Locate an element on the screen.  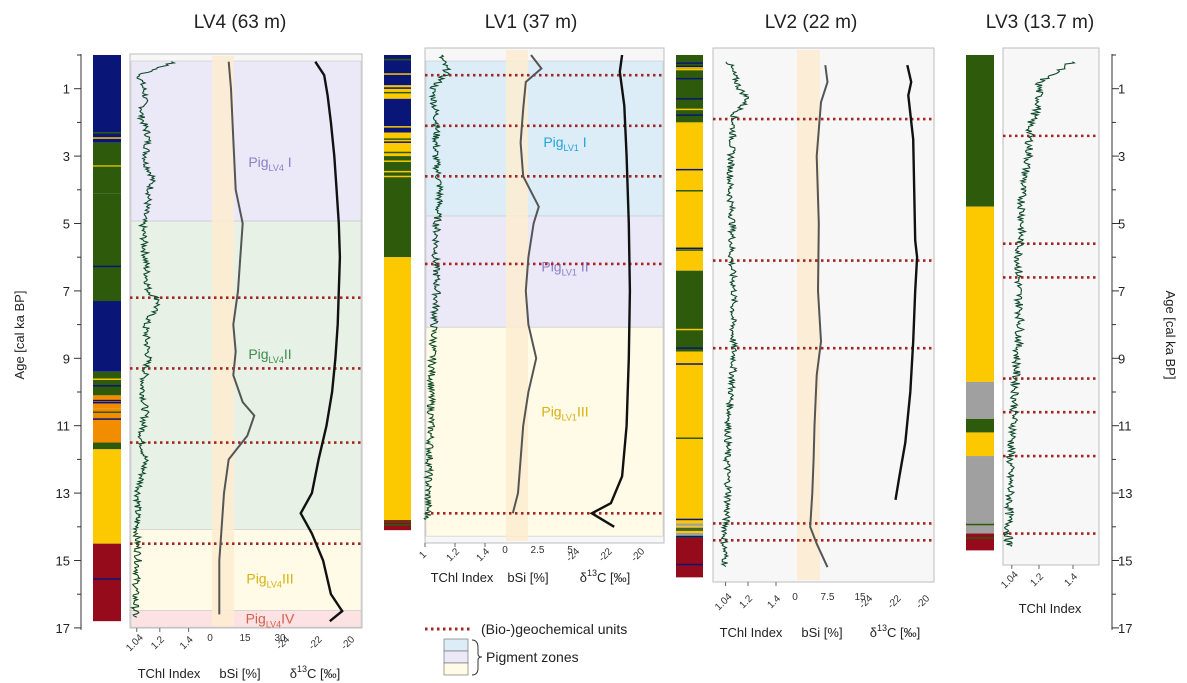
panel-lv3: LV3 (13.7 m) 1.04 1.2 1.4 TChl Index is located at coordinates (1033, 314).